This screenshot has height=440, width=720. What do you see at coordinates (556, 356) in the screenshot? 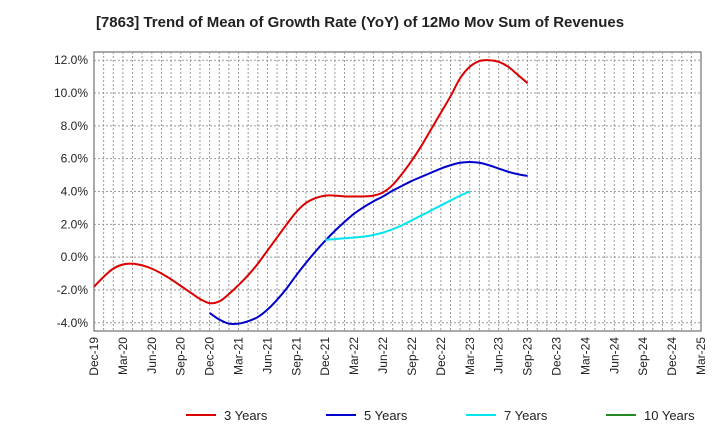
I see `x-tick-label: Dec-23` at bounding box center [556, 356].